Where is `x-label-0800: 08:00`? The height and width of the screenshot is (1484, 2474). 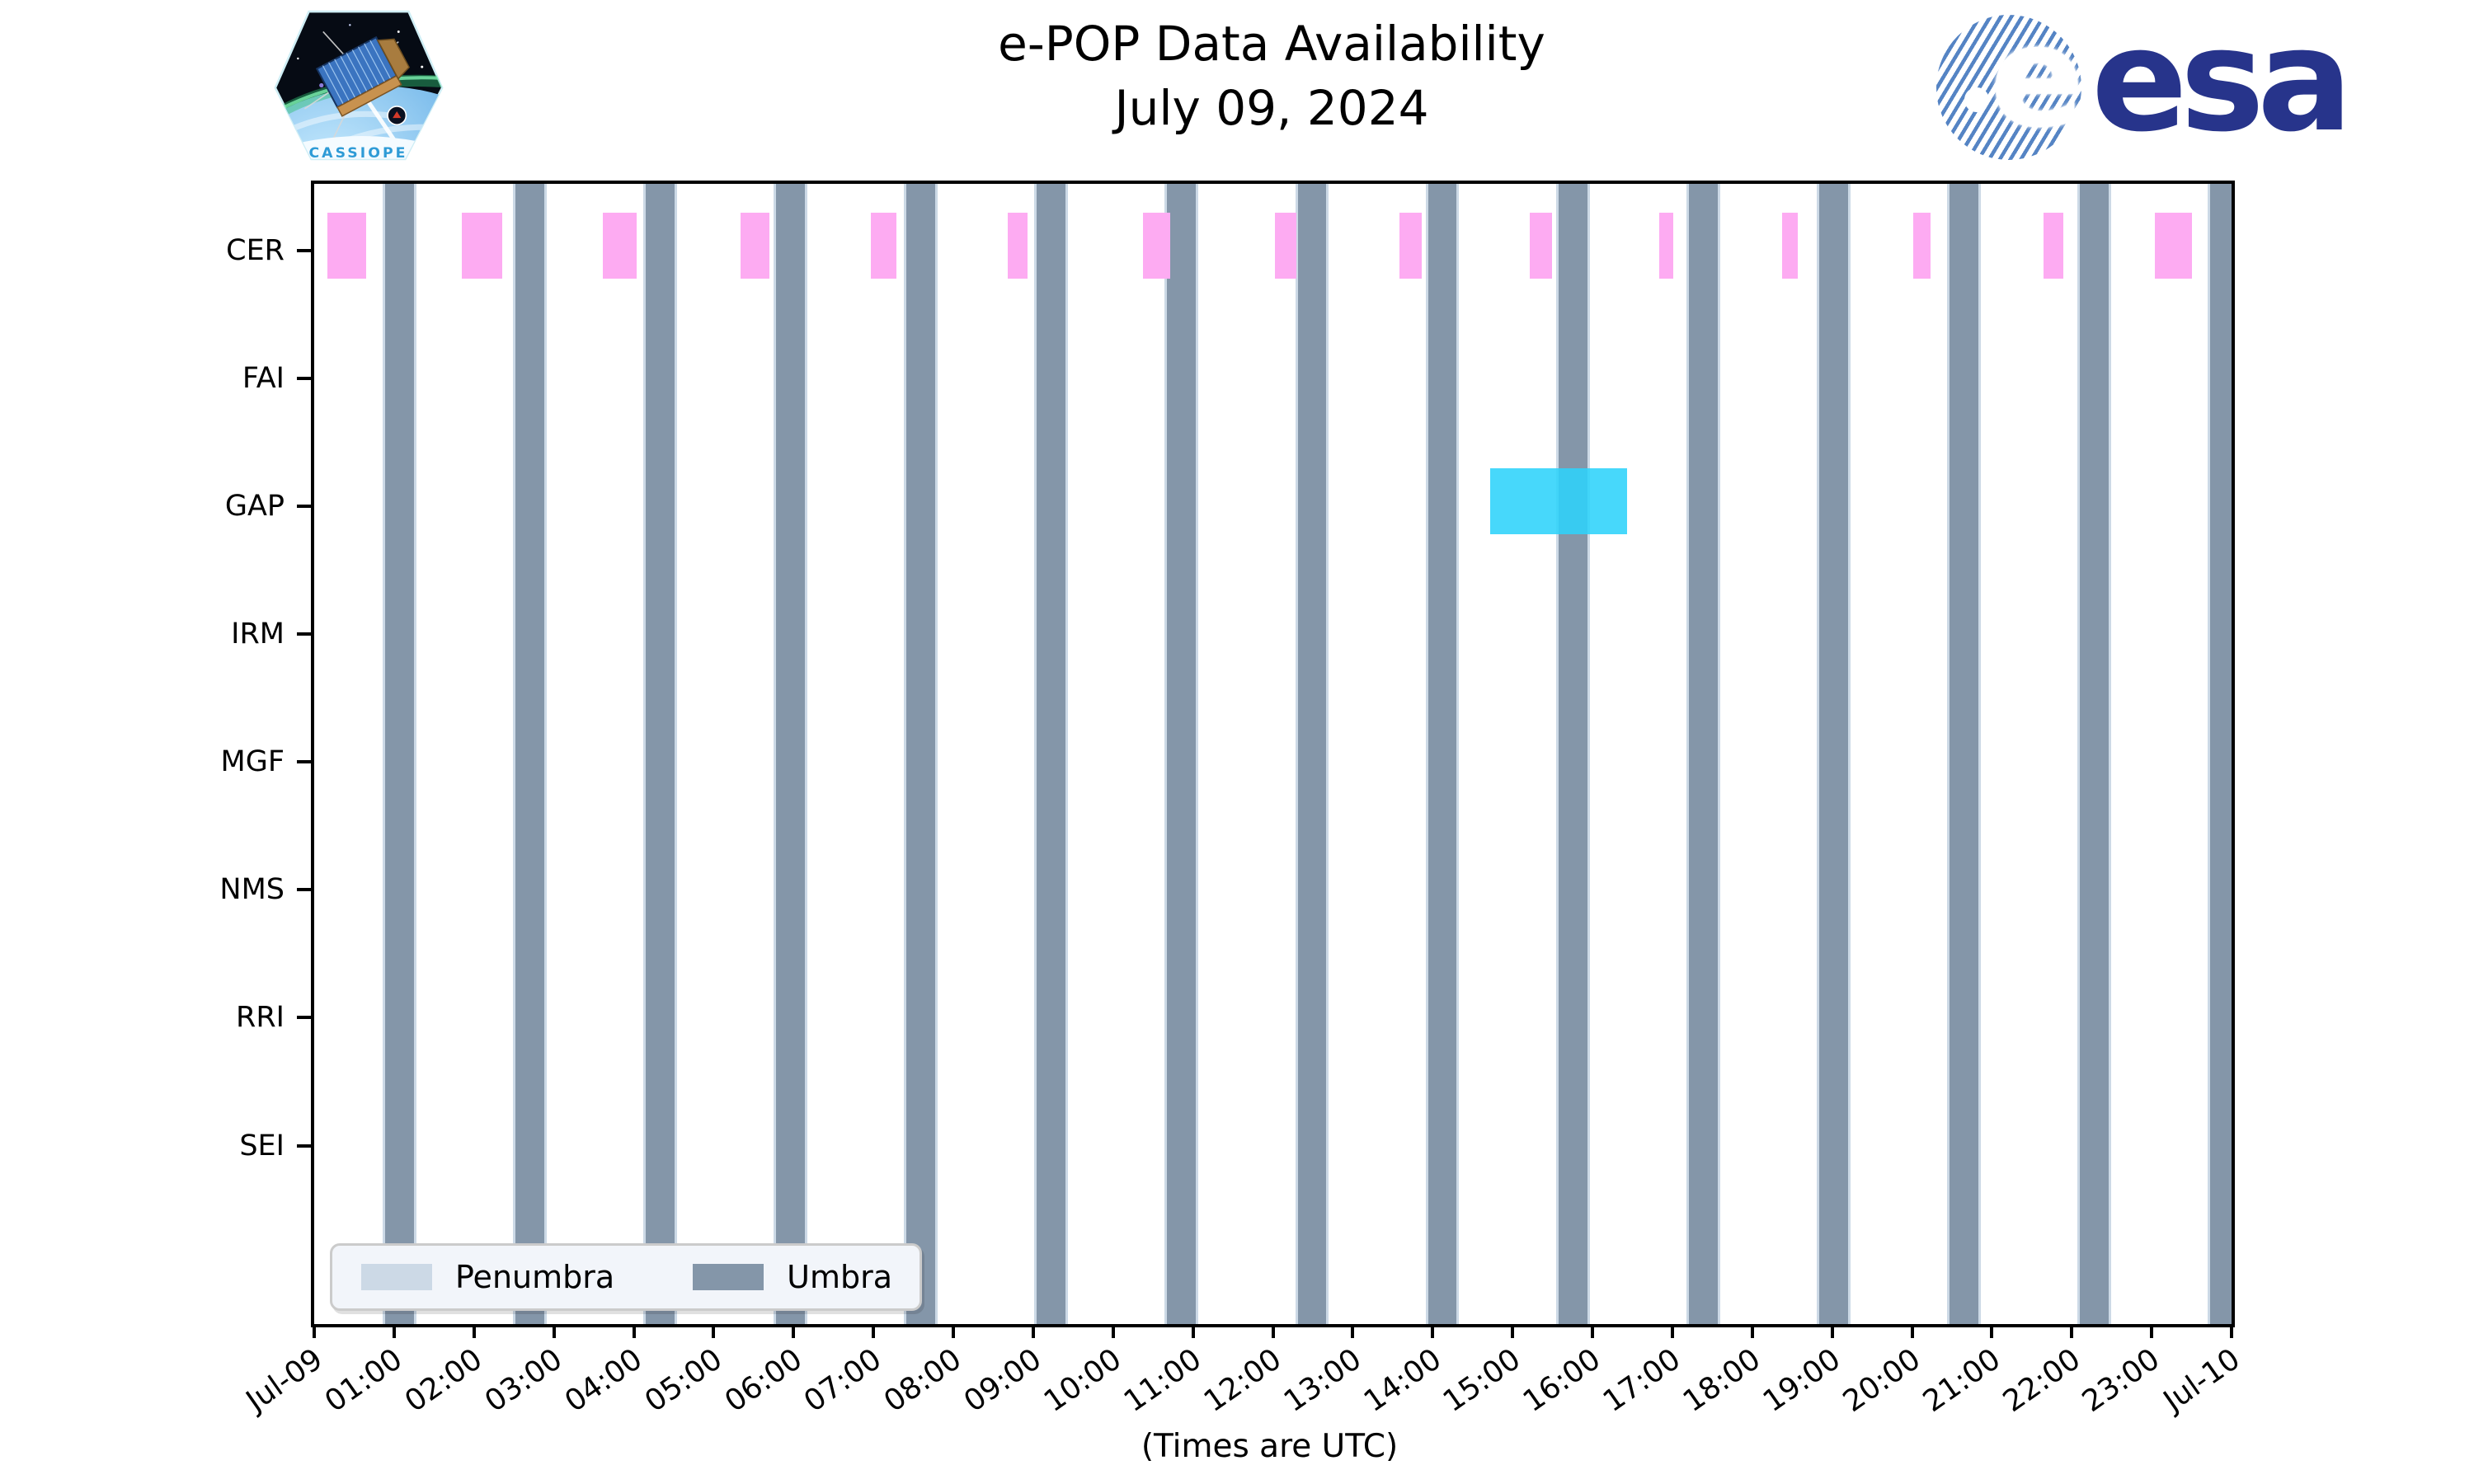 x-label-0800: 08:00 is located at coordinates (923, 1381).